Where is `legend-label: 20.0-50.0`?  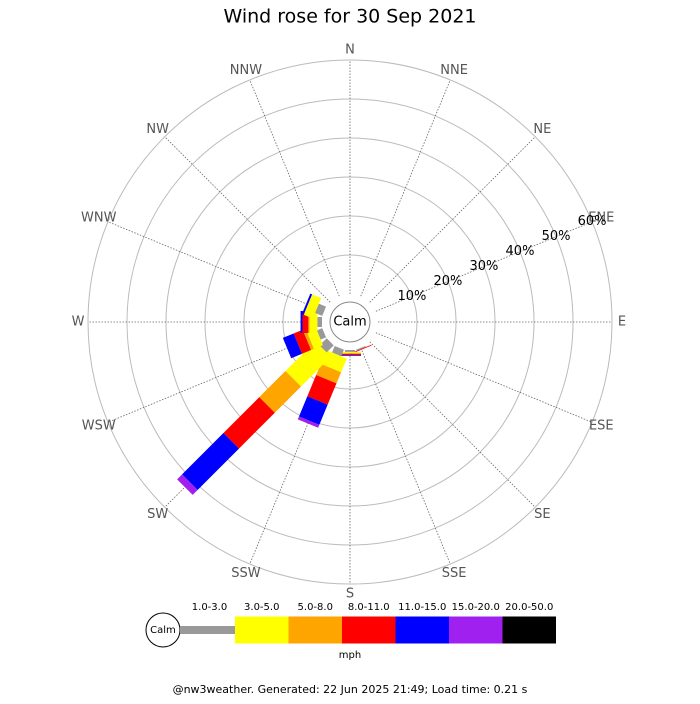 legend-label: 20.0-50.0 is located at coordinates (529, 607).